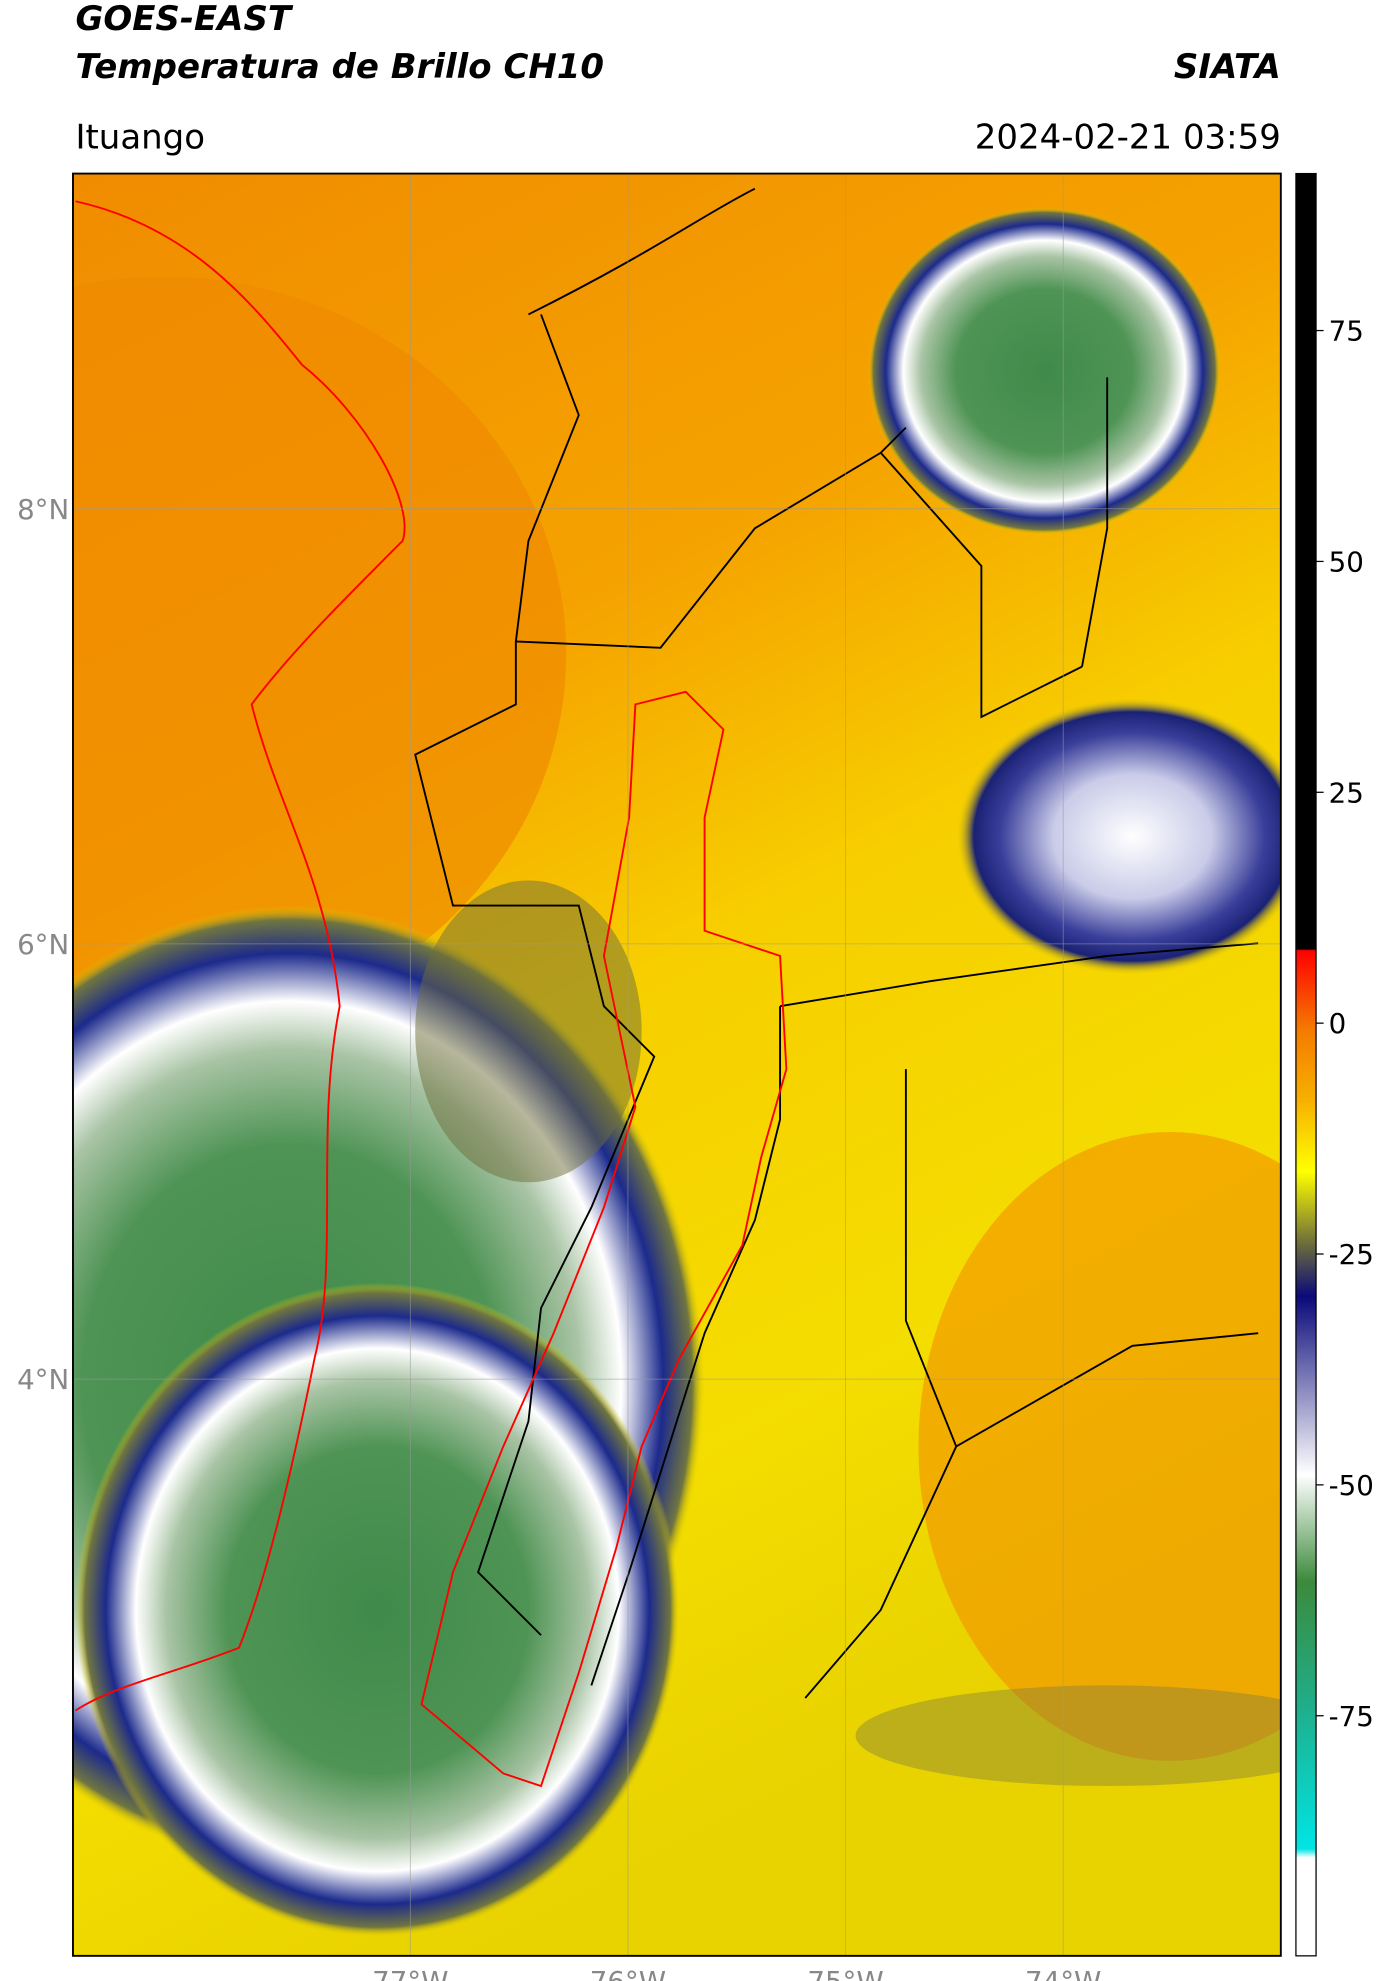 Image resolution: width=1384 pixels, height=1981 pixels. I want to click on location: Ituango, so click(140, 137).